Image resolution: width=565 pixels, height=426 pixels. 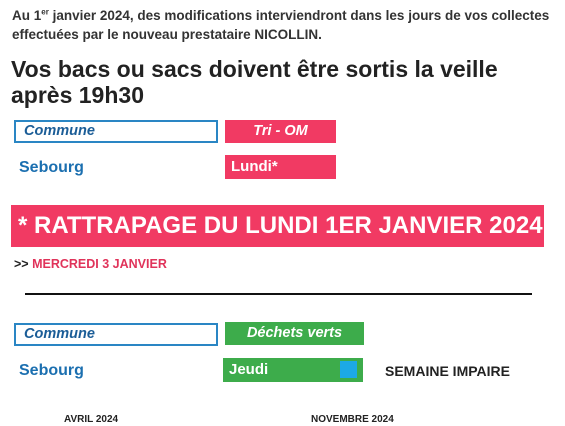 I want to click on rattrapage-date: MERCREDI 3 JANVIER, so click(x=99, y=264).